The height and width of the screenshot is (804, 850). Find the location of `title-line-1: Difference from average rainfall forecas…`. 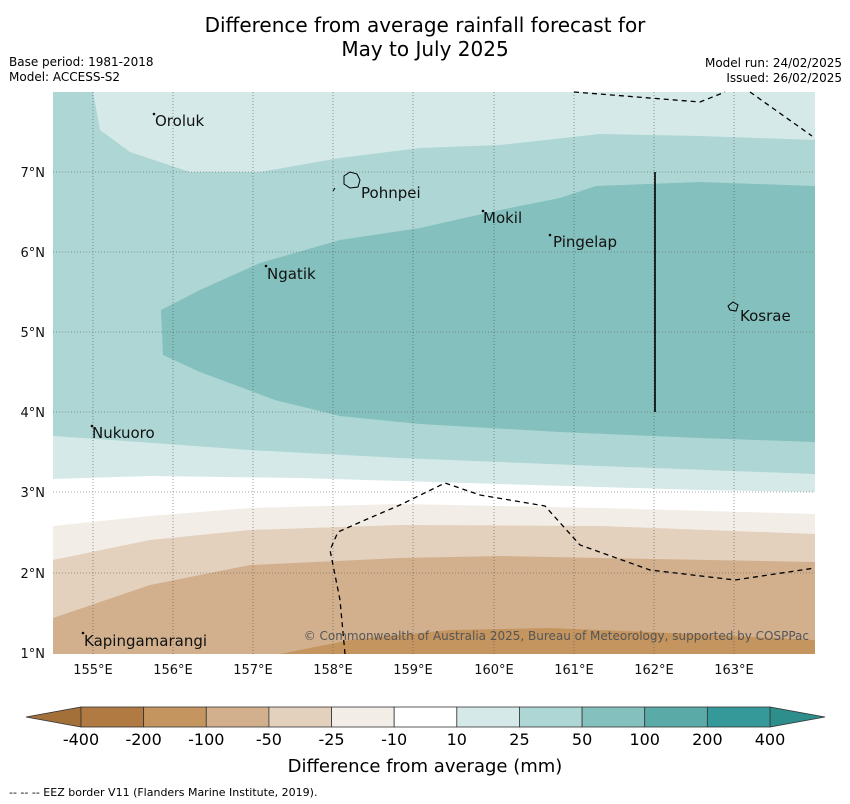

title-line-1: Difference from average rainfall forecas… is located at coordinates (425, 25).